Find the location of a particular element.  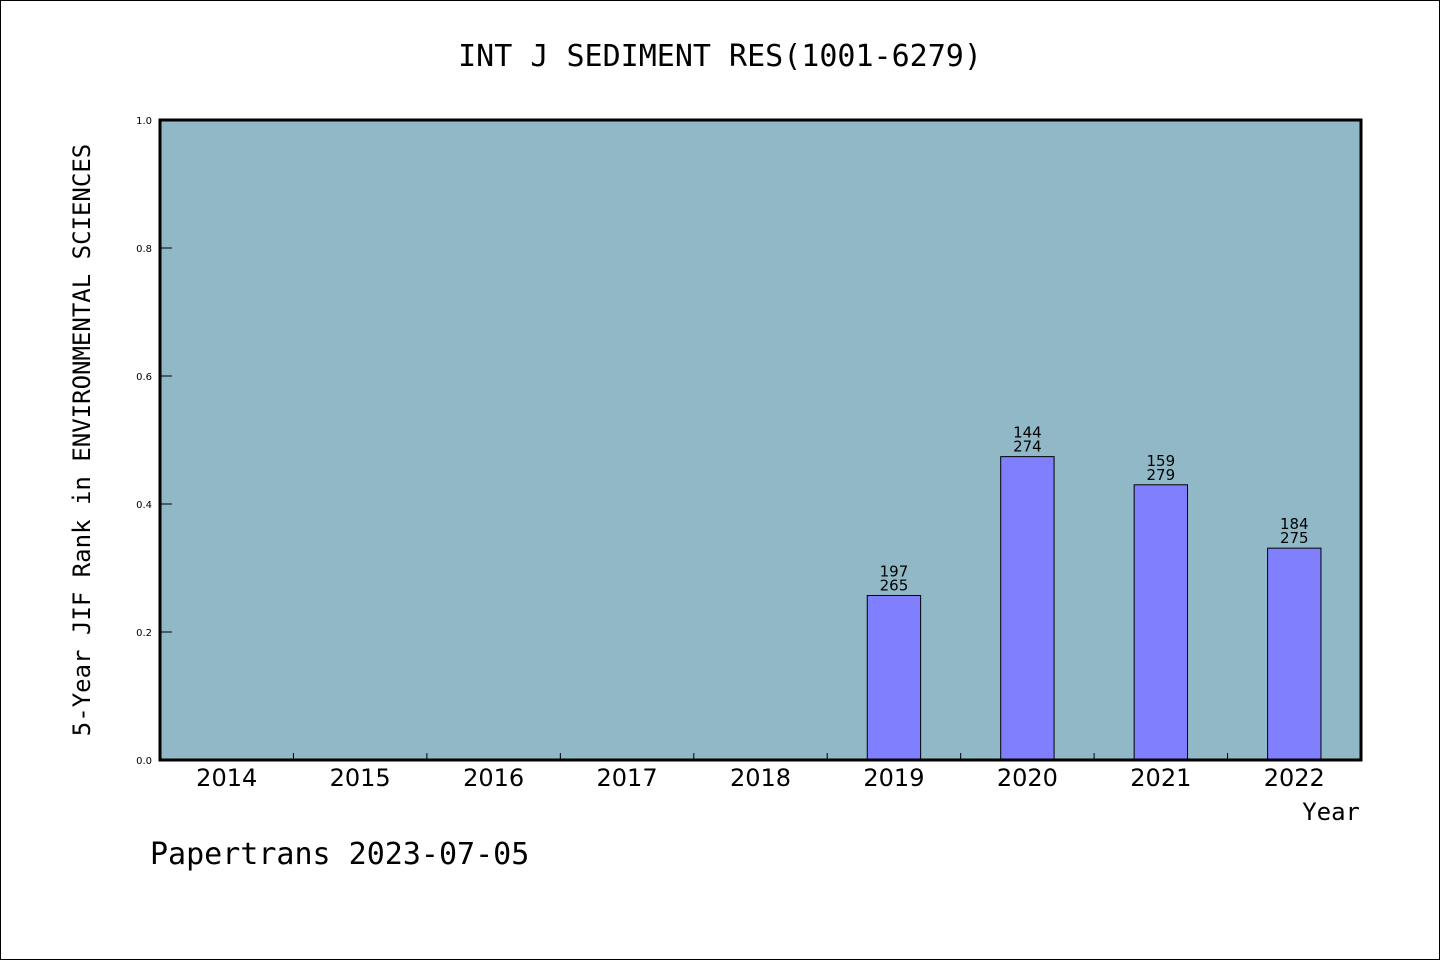

bar-label-rank: 197 is located at coordinates (894, 572).